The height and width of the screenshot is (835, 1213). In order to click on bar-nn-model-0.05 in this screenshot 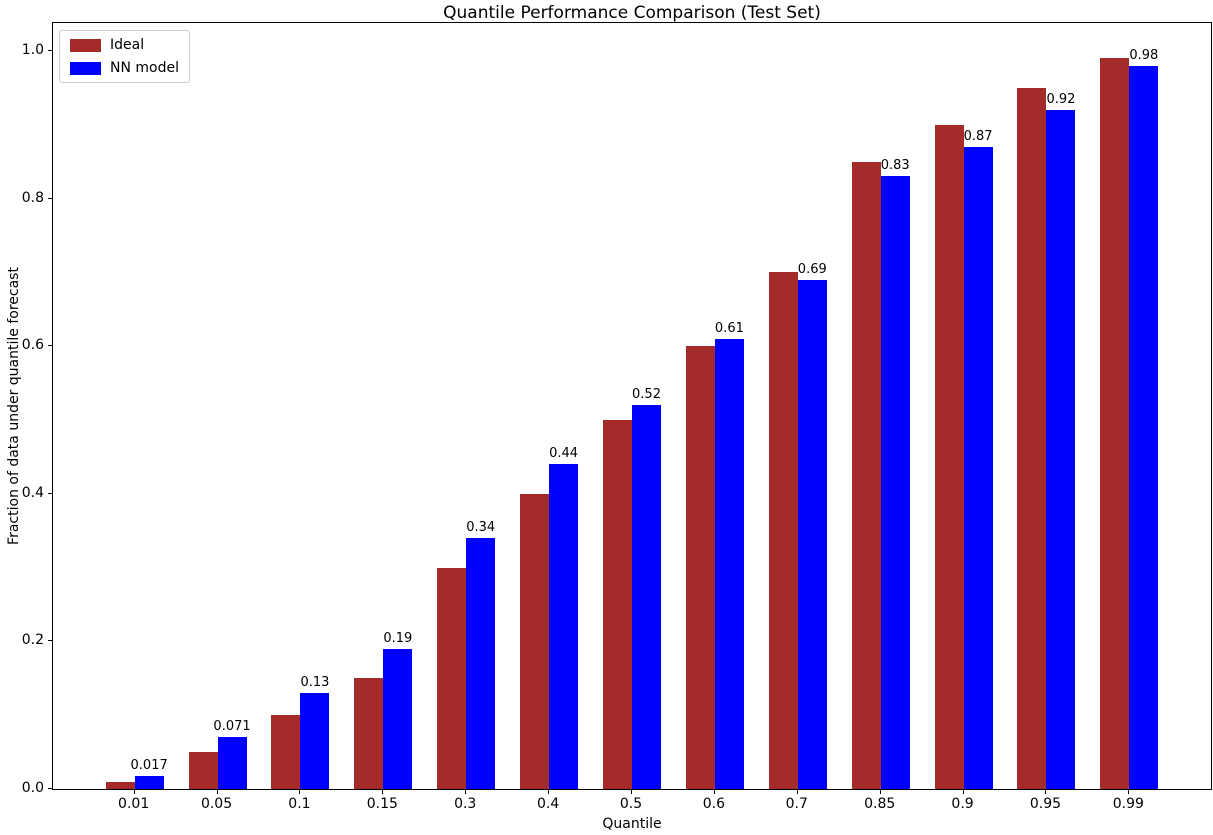, I will do `click(232, 762)`.